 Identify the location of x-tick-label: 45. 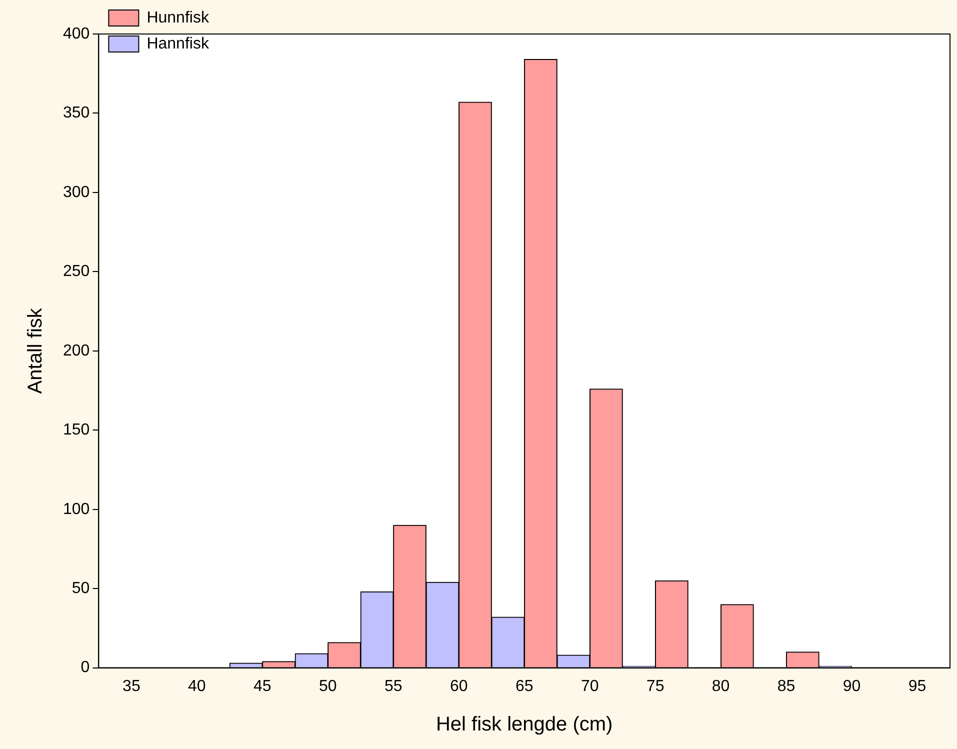
(263, 686).